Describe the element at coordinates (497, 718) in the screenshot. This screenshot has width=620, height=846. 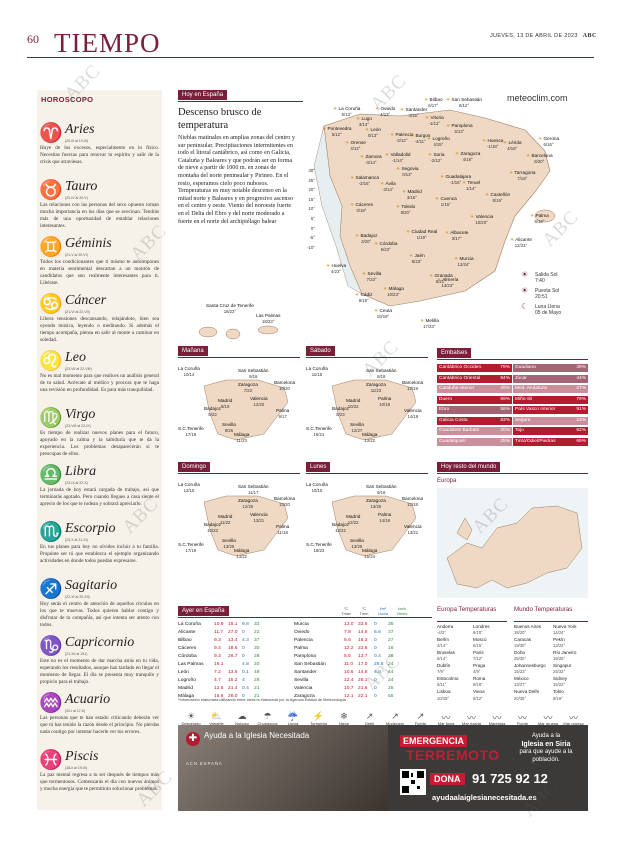
I see `symbol-legend-item: 〰 Marejada` at that location.